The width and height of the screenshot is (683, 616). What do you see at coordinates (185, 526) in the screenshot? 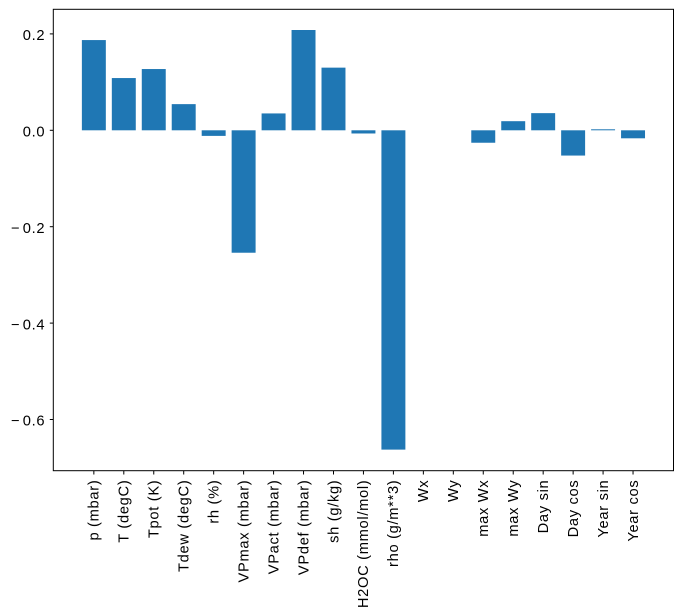
I see `svg-text: Tdew (degC)` at bounding box center [185, 526].